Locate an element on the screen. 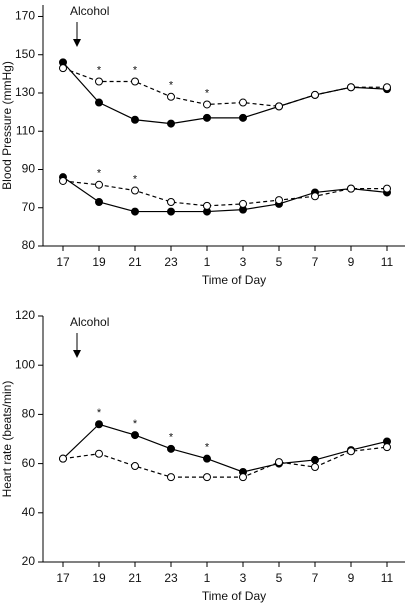 This screenshot has width=410, height=609. y-axis-label: Blood Pressure (mmHg) is located at coordinates (7, 125).